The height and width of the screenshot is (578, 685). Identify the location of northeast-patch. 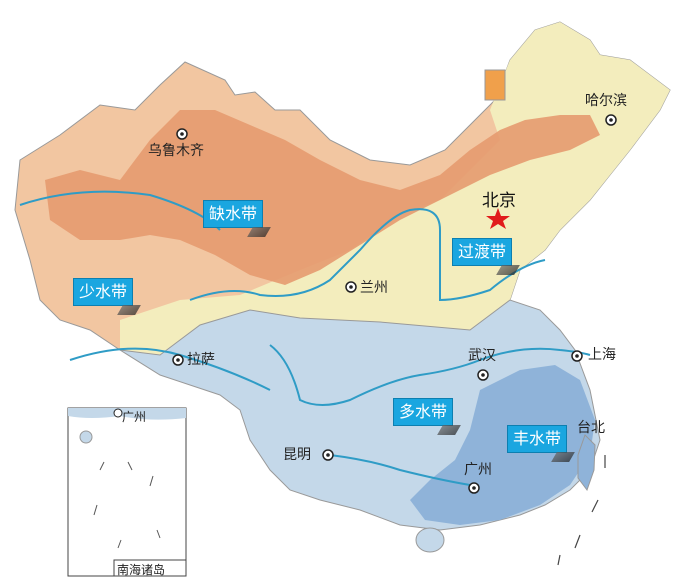
(495, 85).